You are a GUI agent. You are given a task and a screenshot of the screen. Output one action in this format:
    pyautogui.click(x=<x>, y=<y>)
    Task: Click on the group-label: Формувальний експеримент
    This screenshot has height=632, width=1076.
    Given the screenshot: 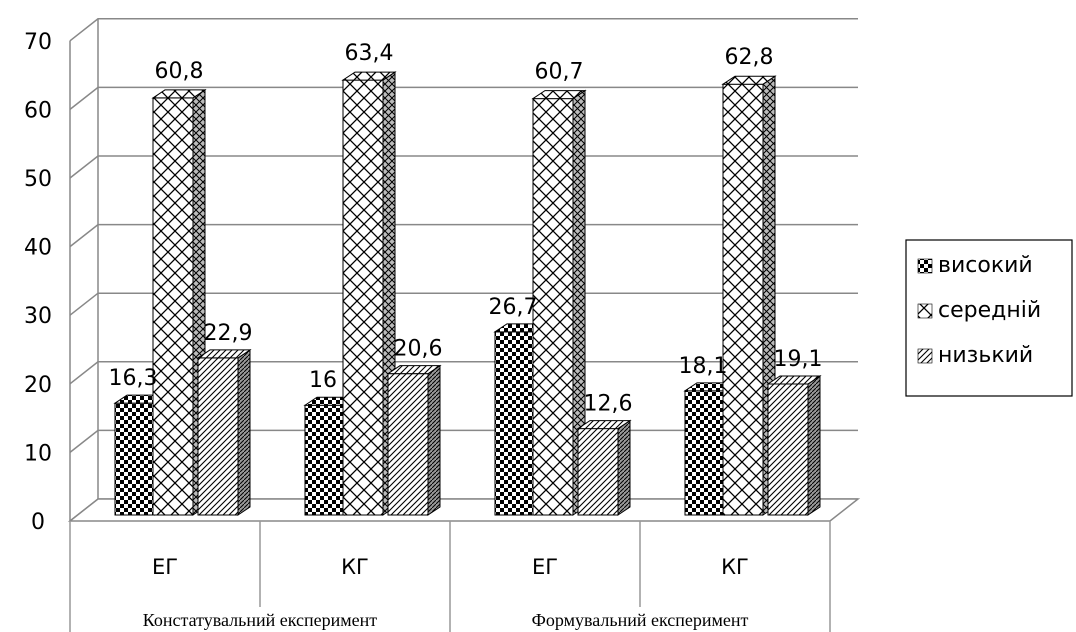 What is the action you would take?
    pyautogui.click(x=640, y=620)
    